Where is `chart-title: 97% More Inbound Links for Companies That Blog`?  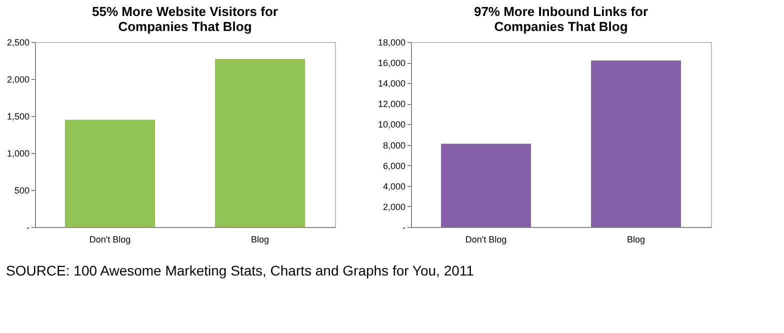
chart-title: 97% More Inbound Links for Companies That Blog is located at coordinates (561, 19).